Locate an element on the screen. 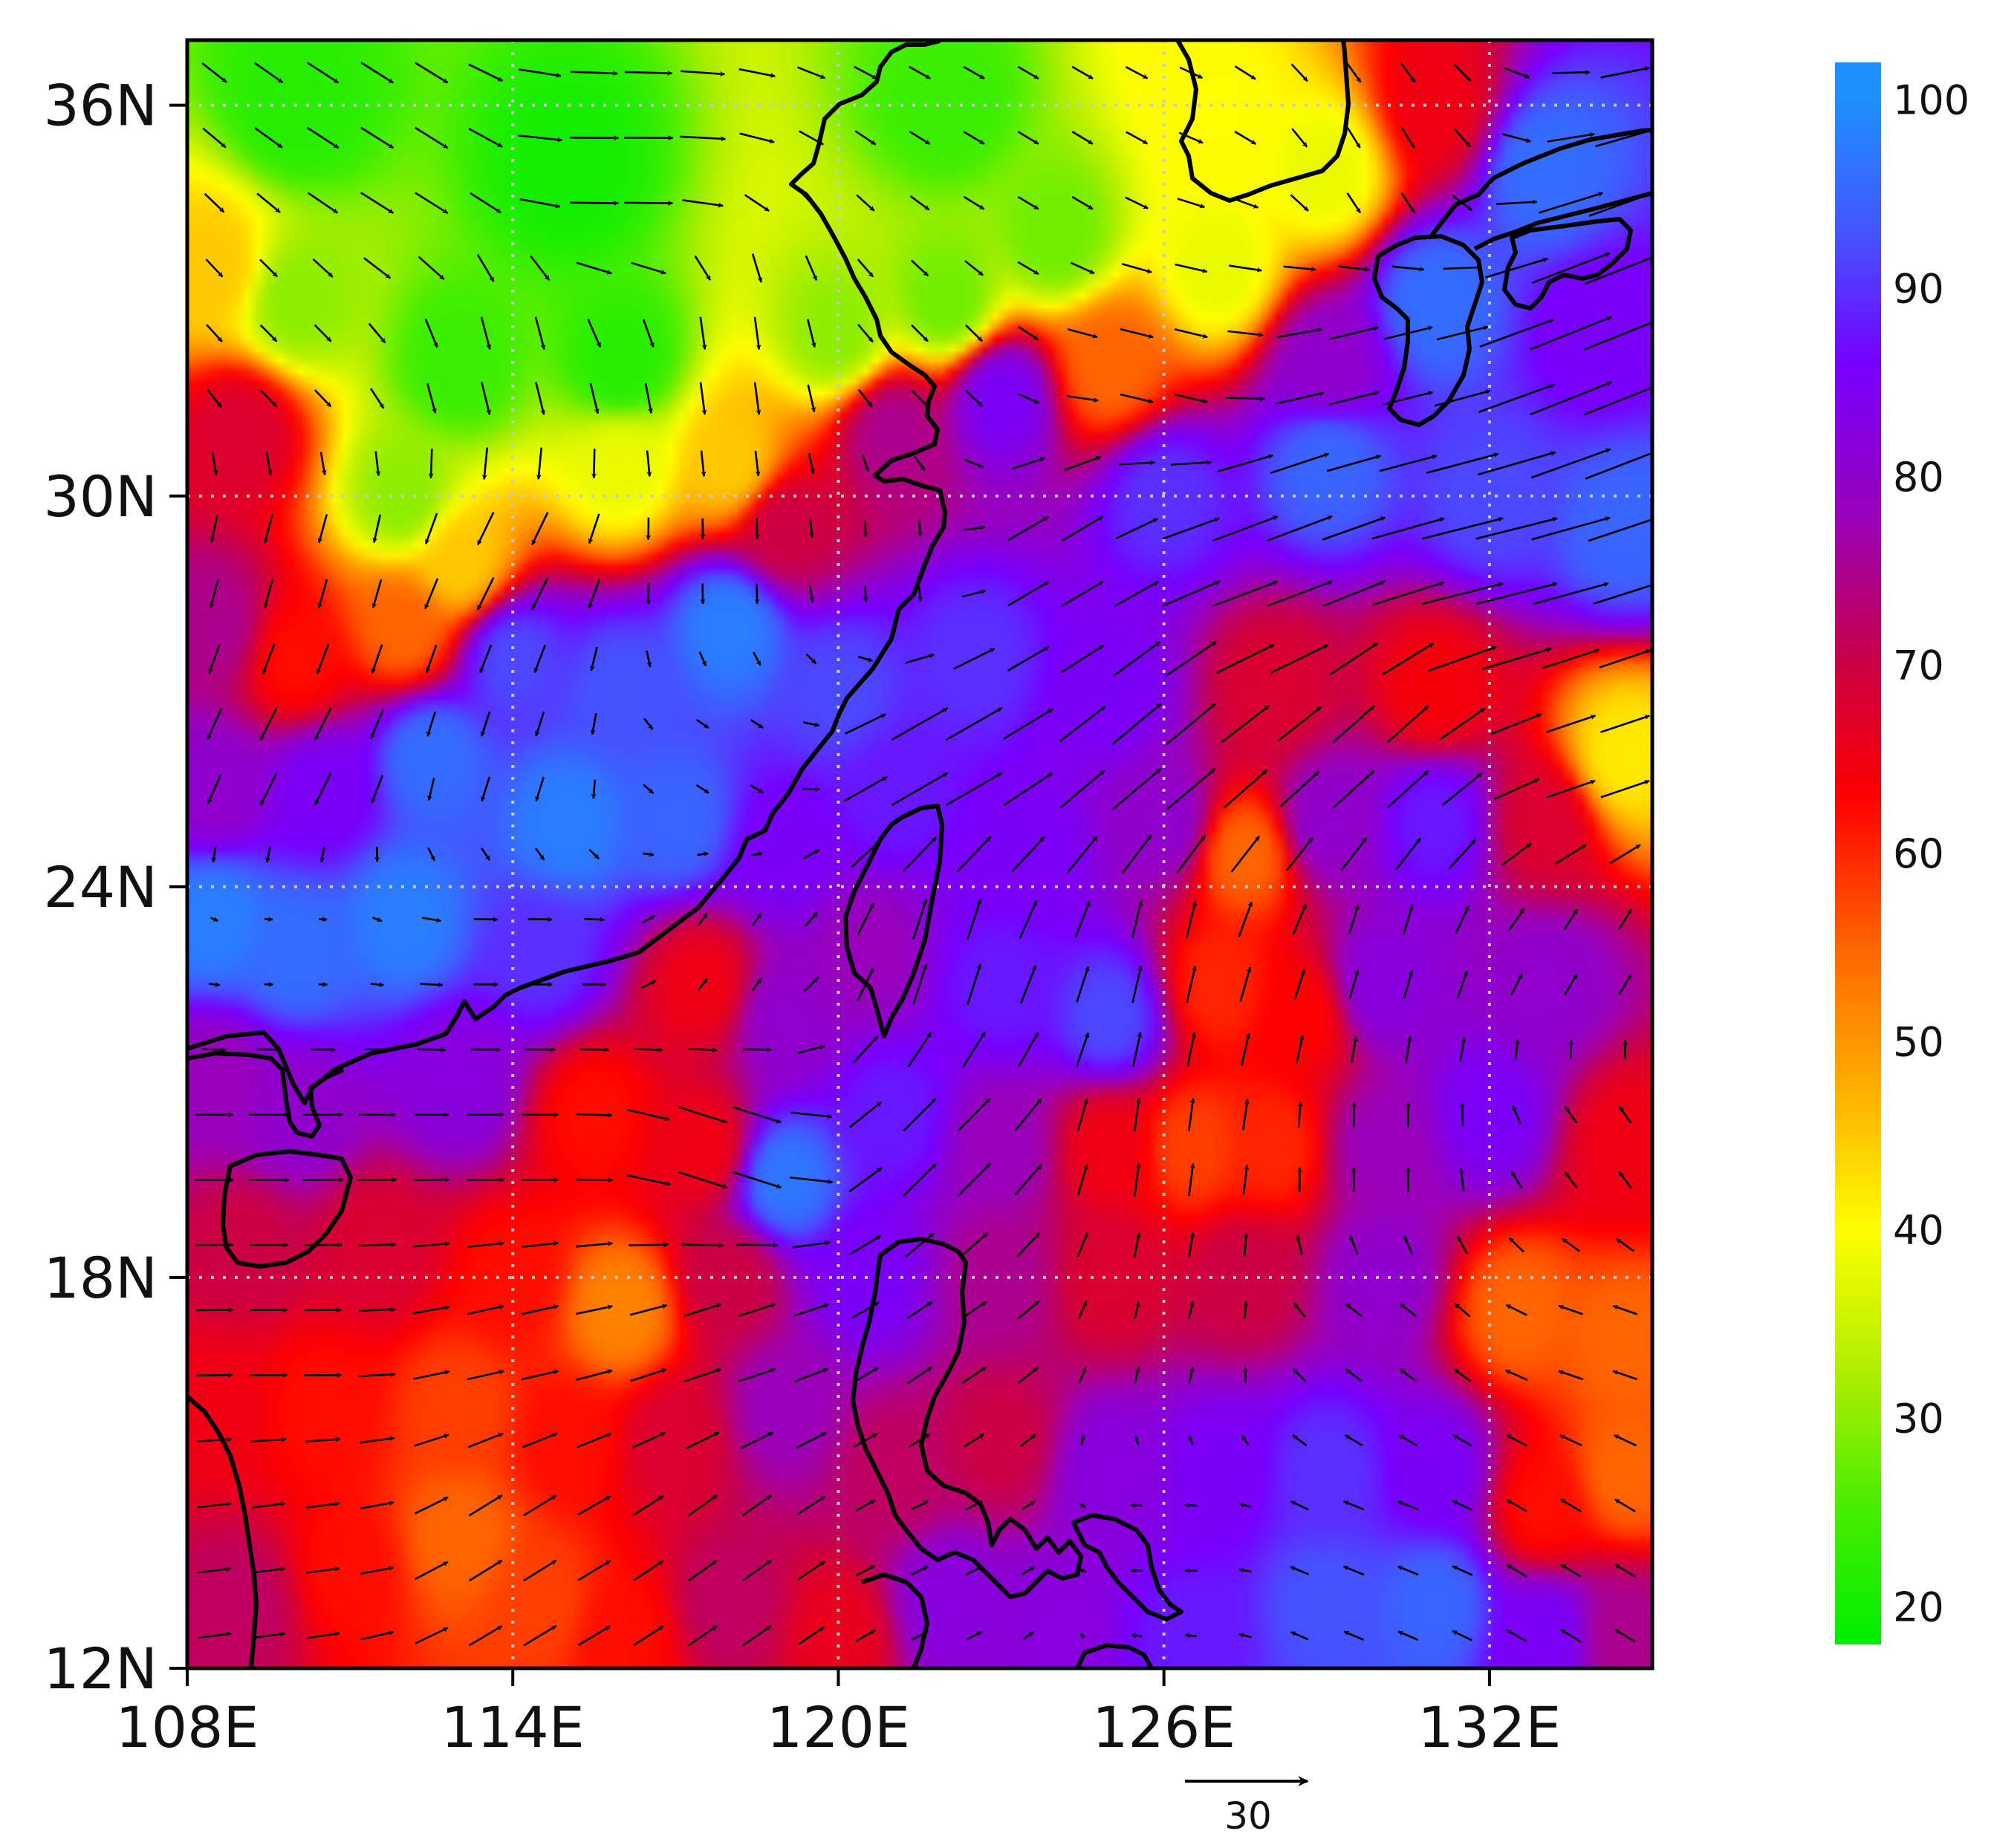  colorbar-tick-label: 80 is located at coordinates (1918, 478).